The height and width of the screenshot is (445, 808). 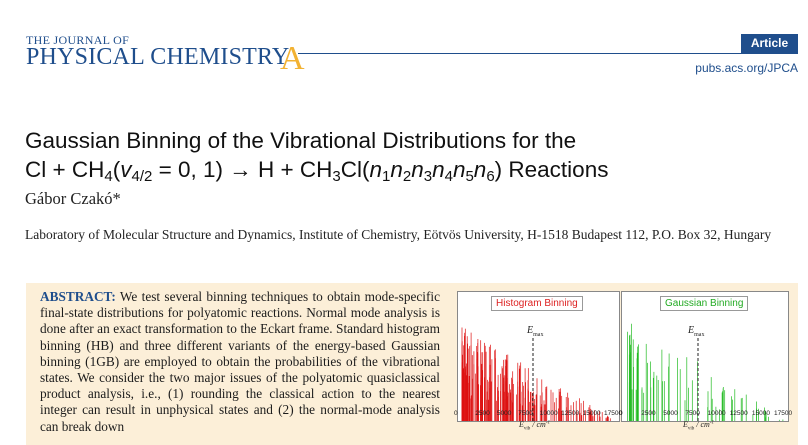 I want to click on histogram-panel-title: Histogram Binning, so click(x=537, y=303).